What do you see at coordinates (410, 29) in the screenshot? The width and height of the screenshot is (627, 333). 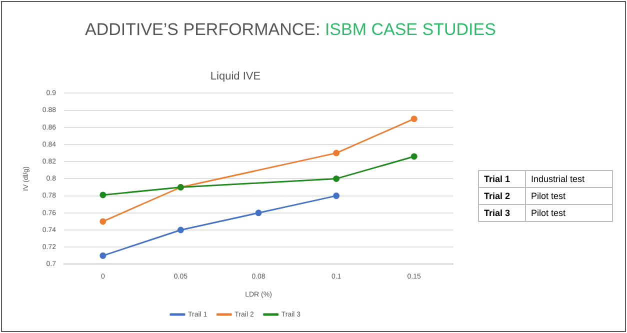 I see `chart-subtitle: ISBM CASE STUDIES` at bounding box center [410, 29].